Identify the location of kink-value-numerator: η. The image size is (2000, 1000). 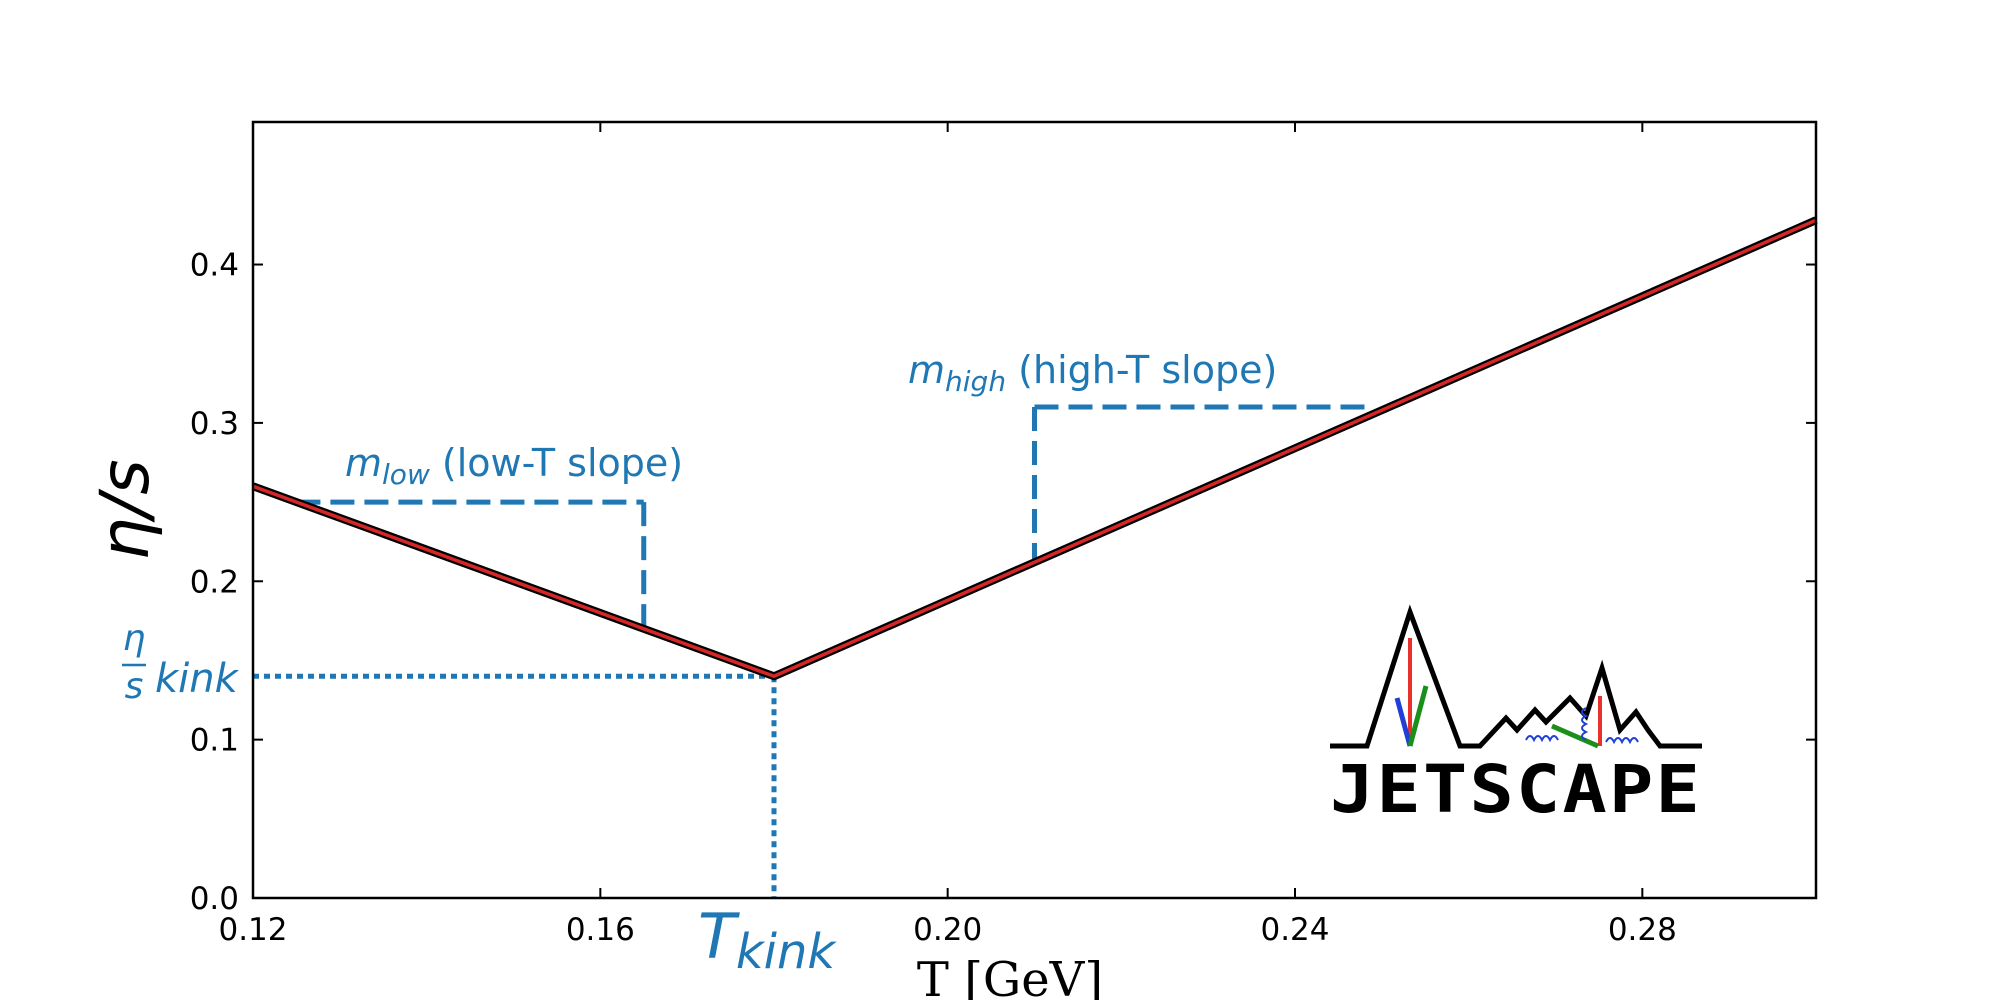
(134, 638).